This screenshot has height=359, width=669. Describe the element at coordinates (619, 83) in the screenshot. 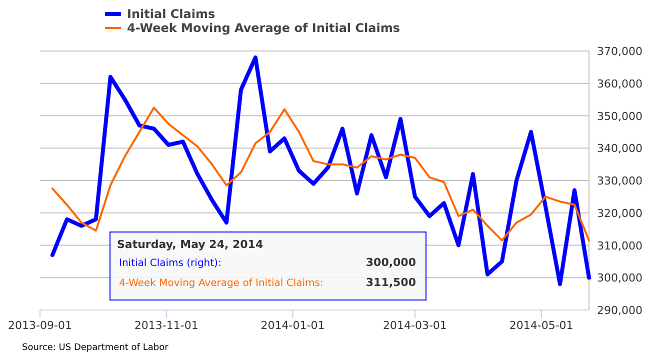

I see `y-tick-label: 360,000` at that location.